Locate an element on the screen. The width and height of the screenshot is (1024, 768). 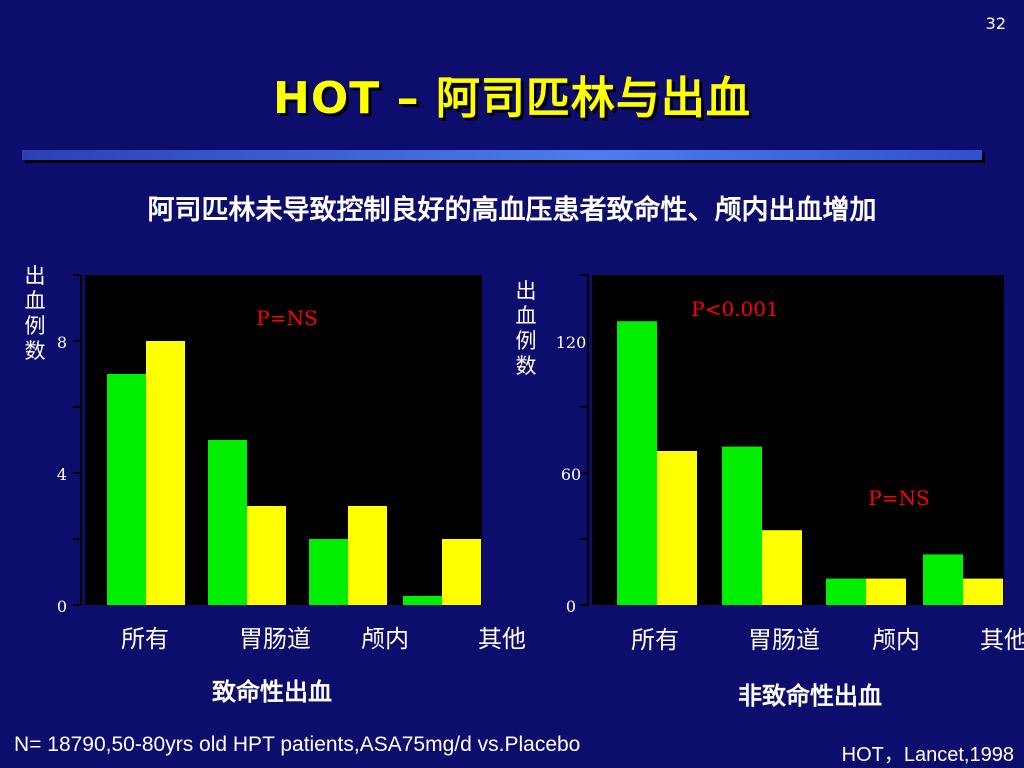
data-label: 72 is located at coordinates (741, 432).